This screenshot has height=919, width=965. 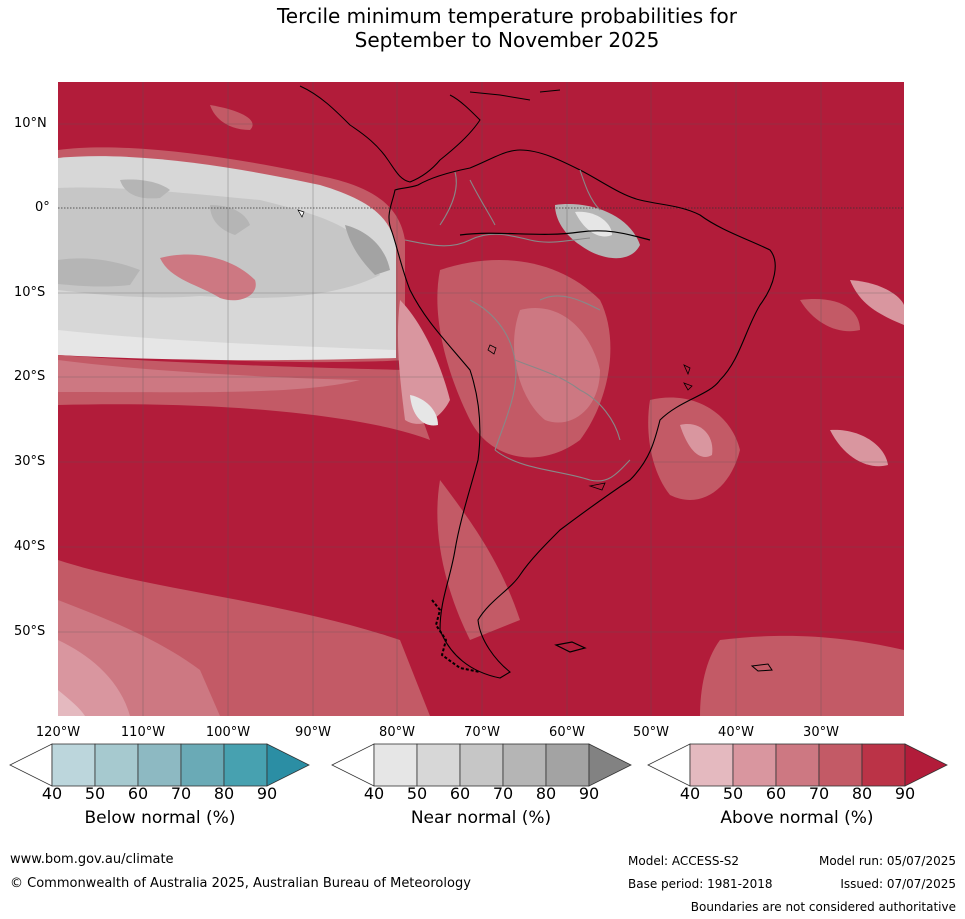 I want to click on cb-above-tick-60: 60, so click(x=776, y=793).